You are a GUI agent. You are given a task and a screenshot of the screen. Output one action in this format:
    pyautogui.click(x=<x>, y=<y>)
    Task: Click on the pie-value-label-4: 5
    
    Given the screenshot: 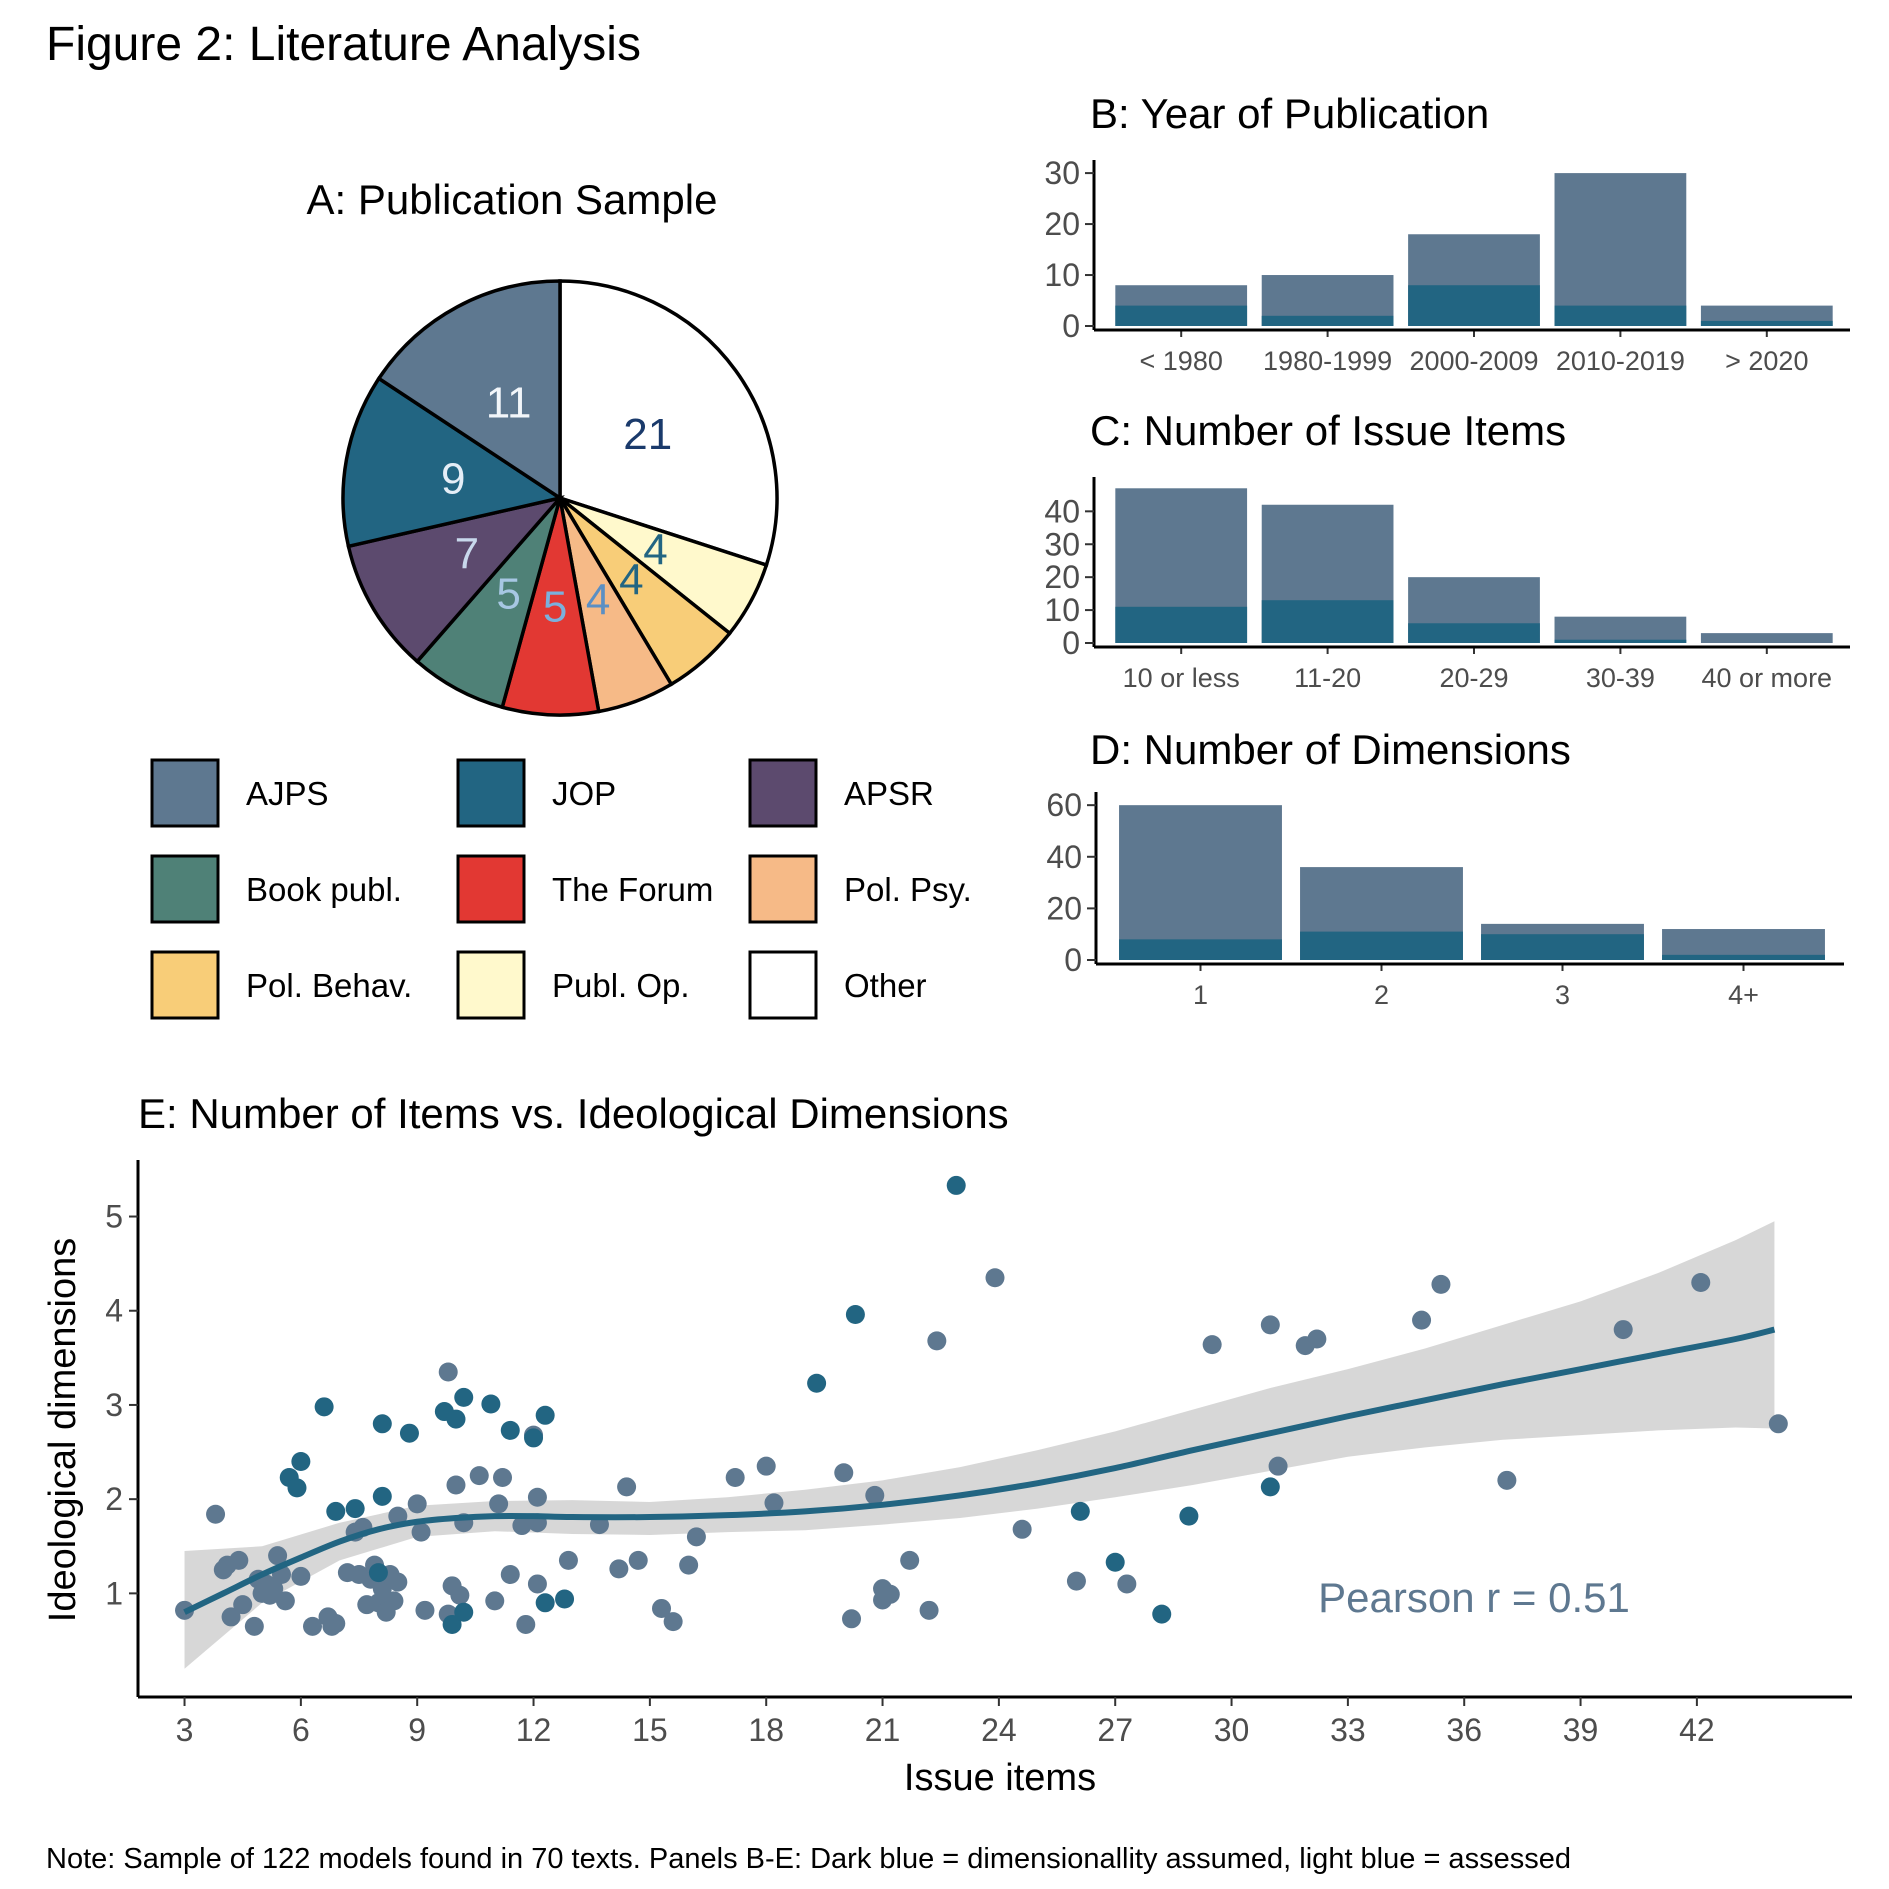 What is the action you would take?
    pyautogui.click(x=555, y=606)
    